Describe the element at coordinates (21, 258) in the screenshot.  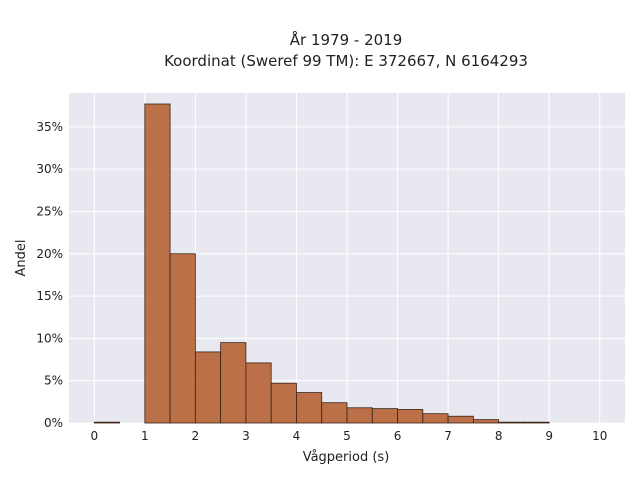
I see `y-axis-title: Andel` at that location.